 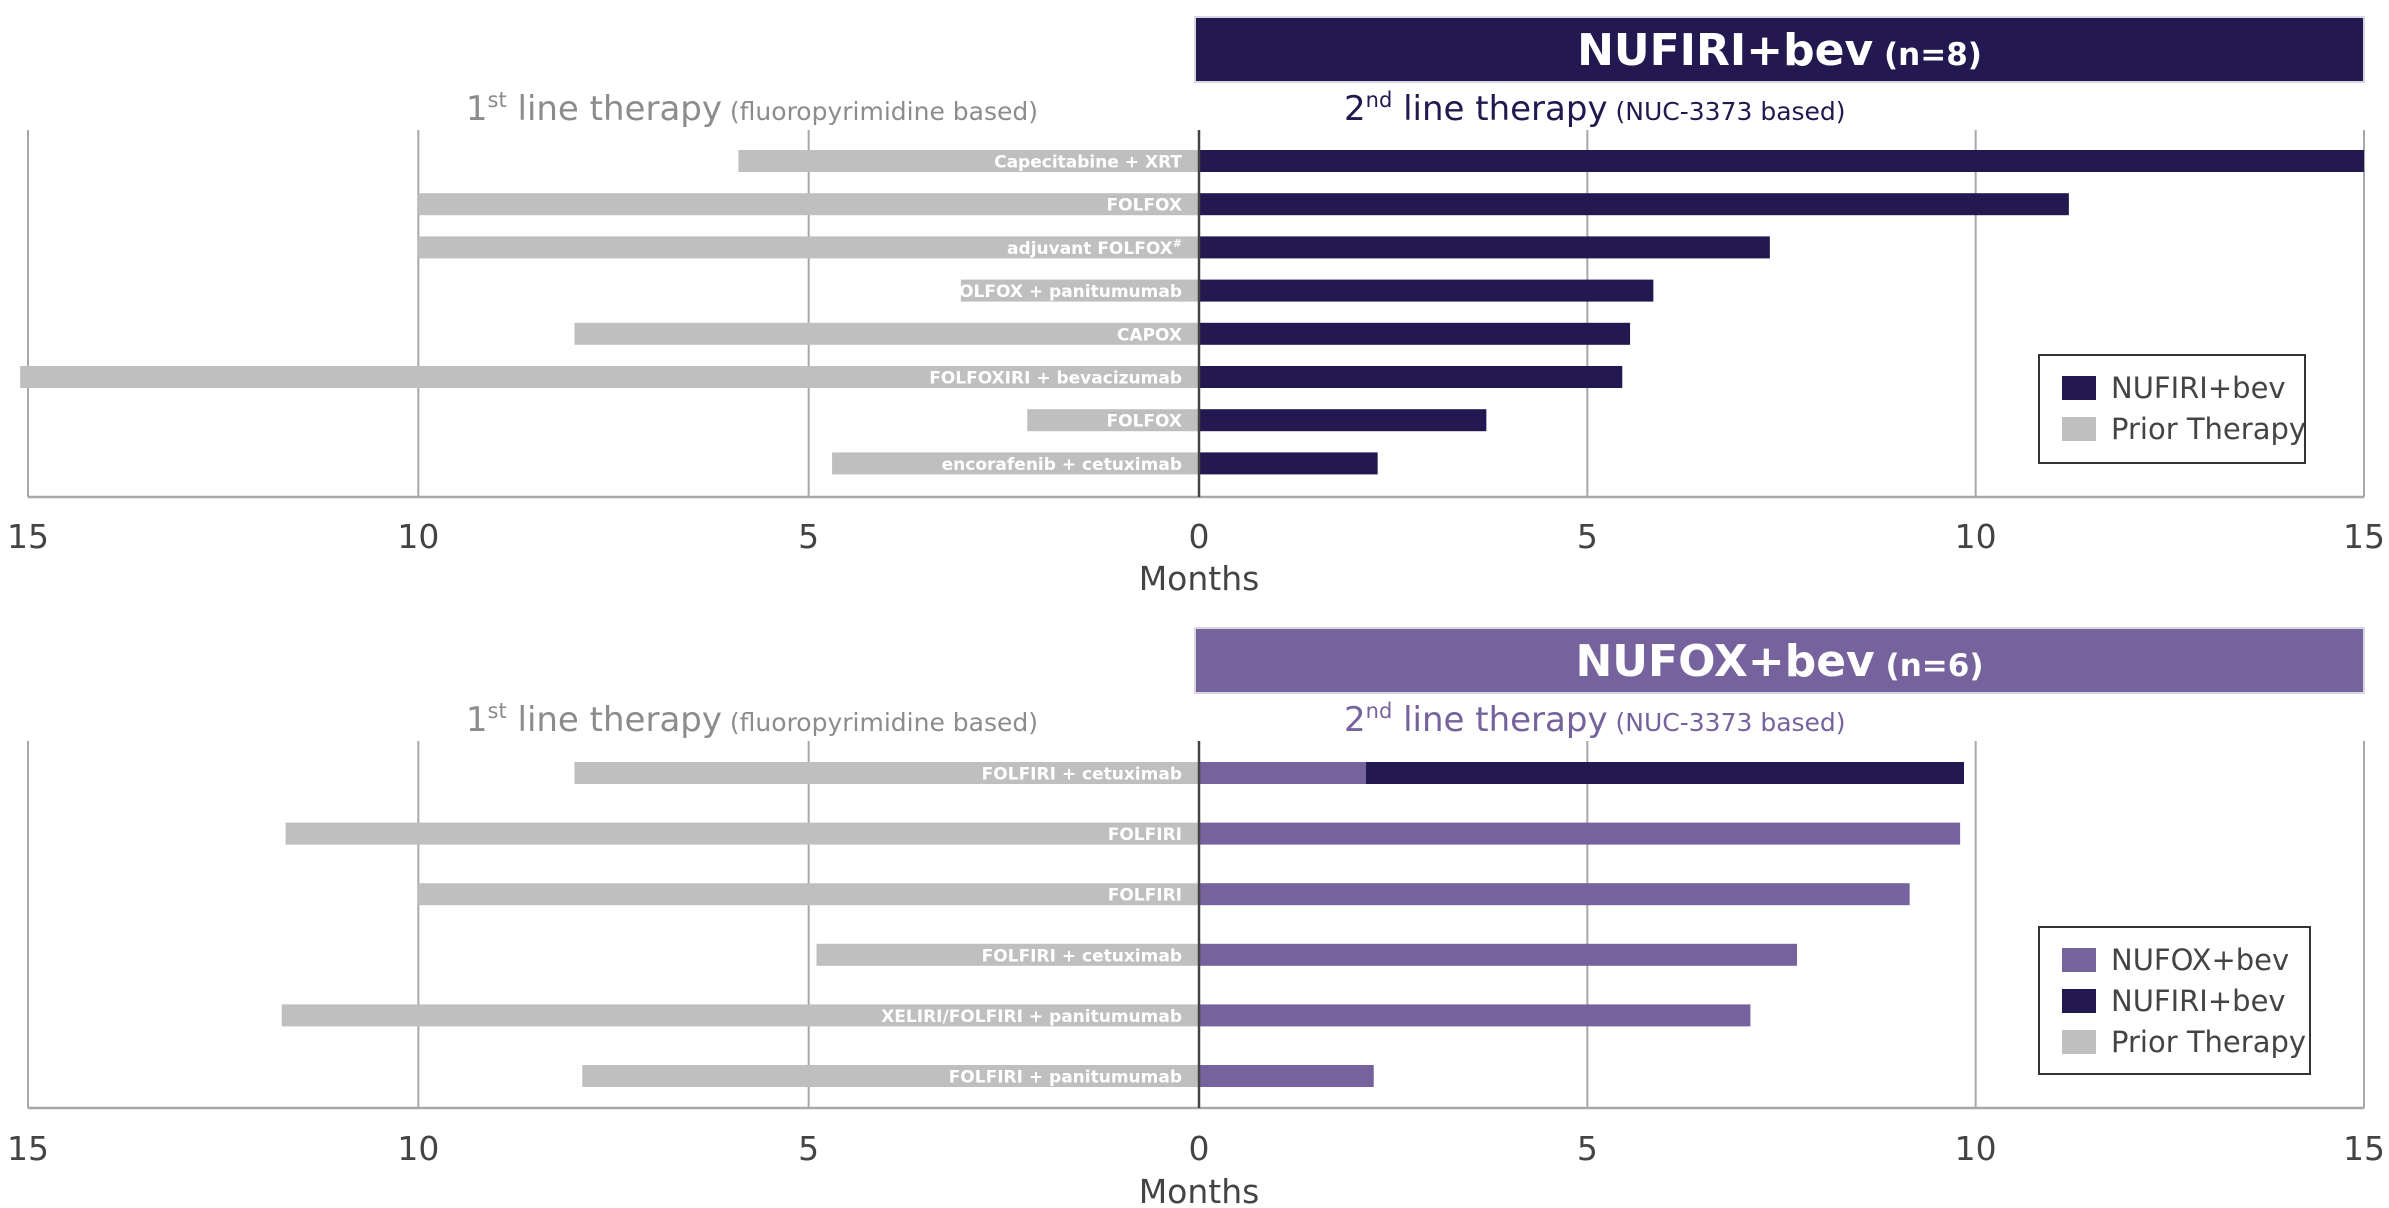 I want to click on bar-row: encorafenib + cetuximab, so click(x=1105, y=463).